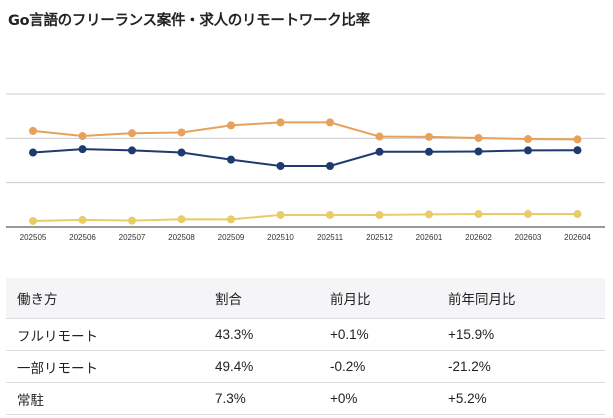 Image resolution: width=613 pixels, height=418 pixels. Describe the element at coordinates (378, 298) in the screenshot. I see `header-mom: 前月比` at that location.